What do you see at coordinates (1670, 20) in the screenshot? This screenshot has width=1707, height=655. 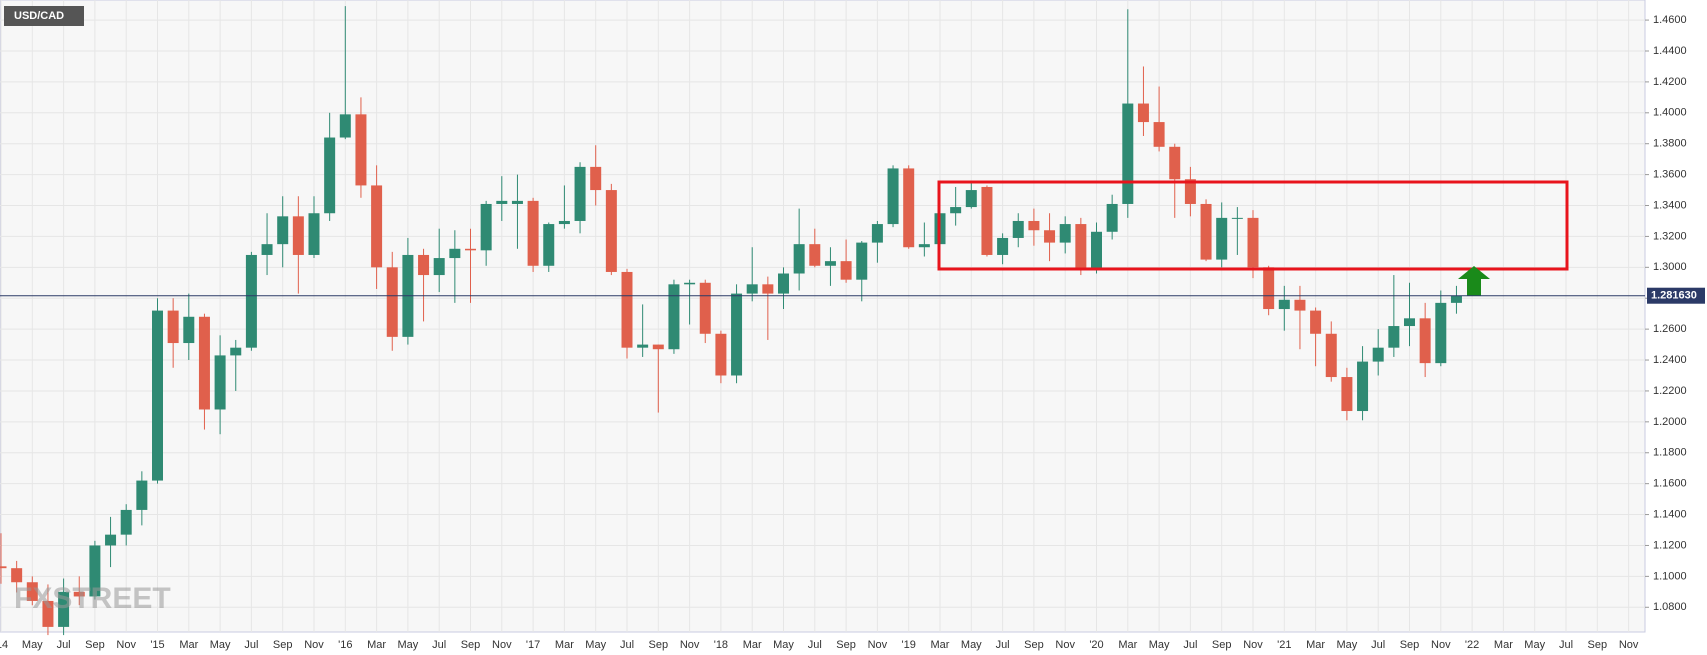 I see `y-tick-label: 1.4600` at bounding box center [1670, 20].